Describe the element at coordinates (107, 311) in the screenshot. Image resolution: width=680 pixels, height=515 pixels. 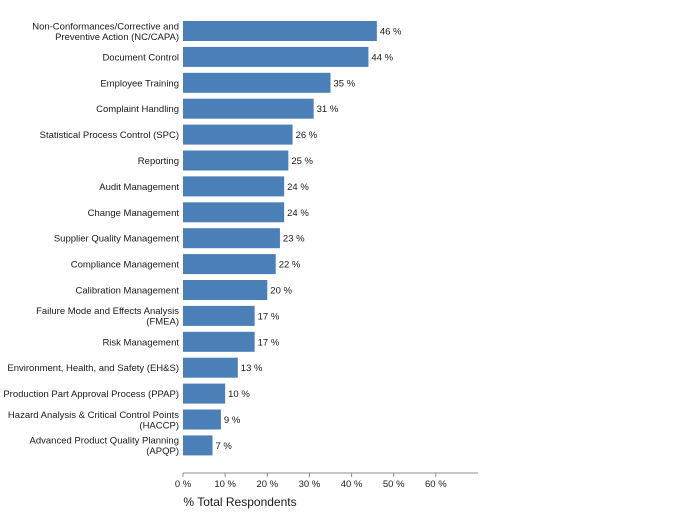
I see `category-label-line: Failure Mode and Effects Analysis` at that location.